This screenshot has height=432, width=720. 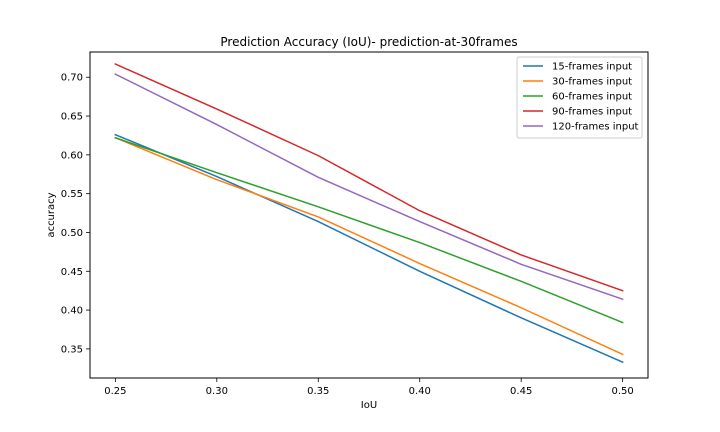 What do you see at coordinates (72, 233) in the screenshot?
I see `y-tick-label: 0.50` at bounding box center [72, 233].